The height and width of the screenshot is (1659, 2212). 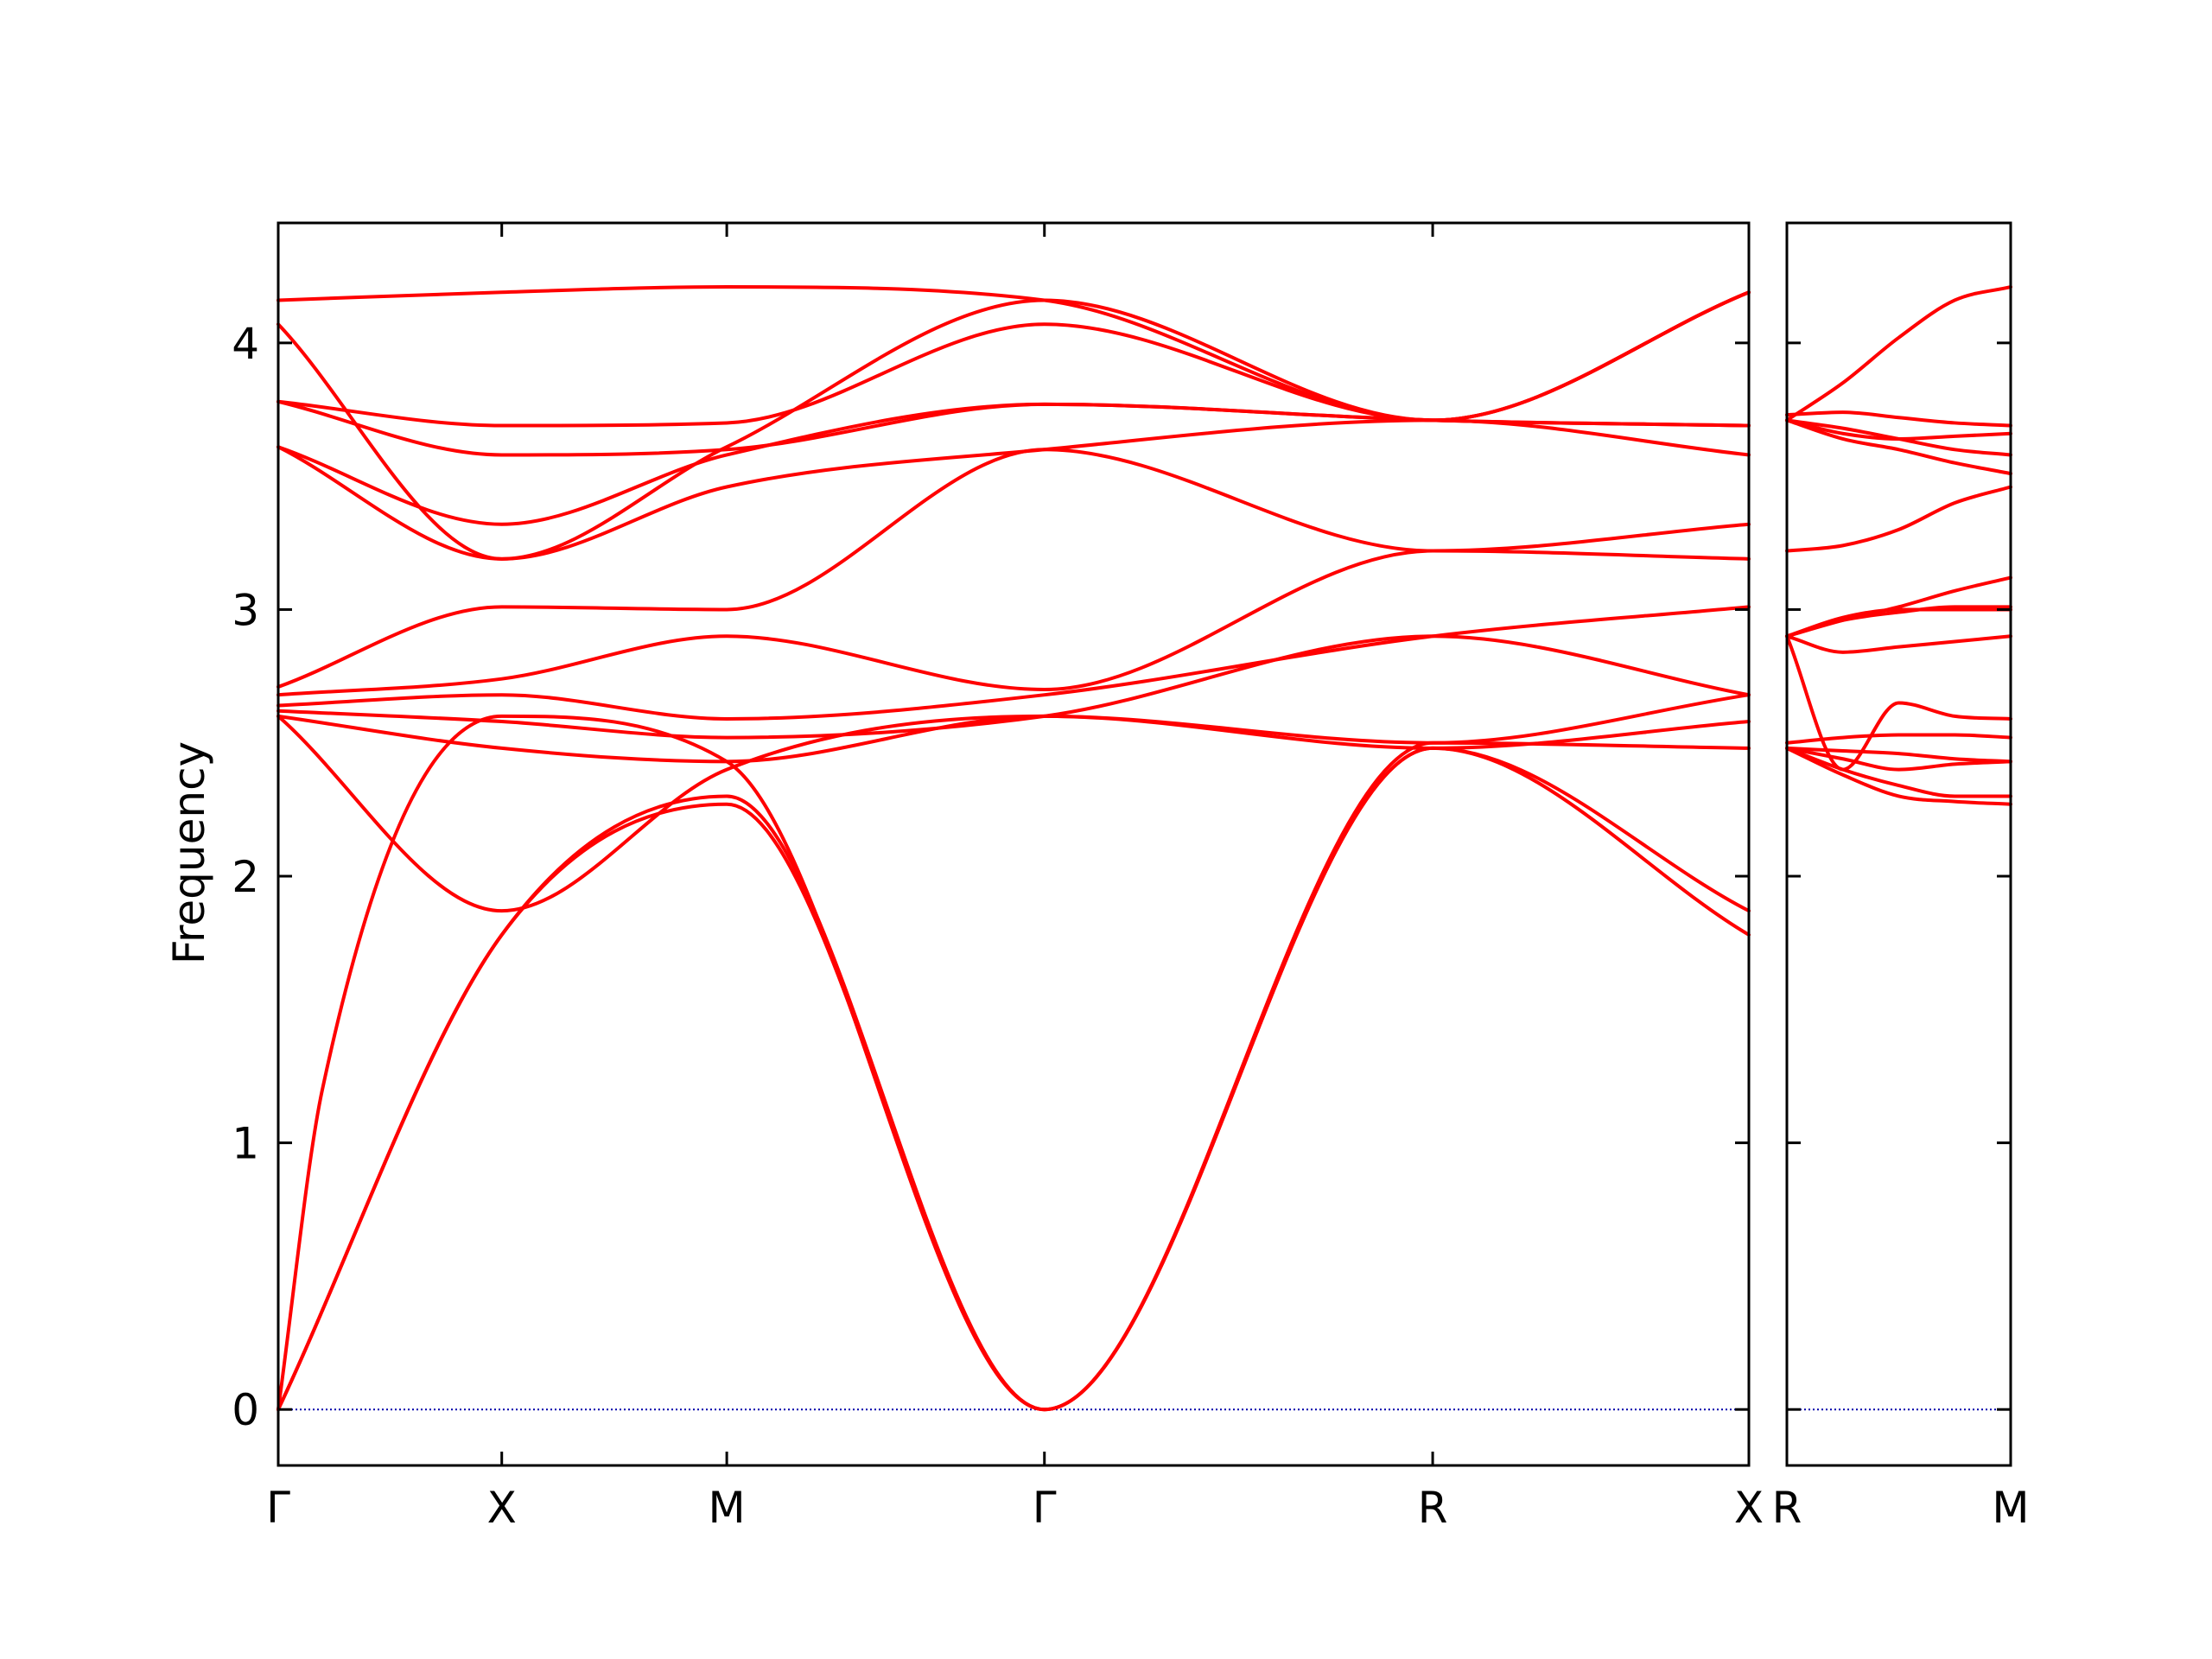 What do you see at coordinates (1898, 844) in the screenshot?
I see `plot-frame` at bounding box center [1898, 844].